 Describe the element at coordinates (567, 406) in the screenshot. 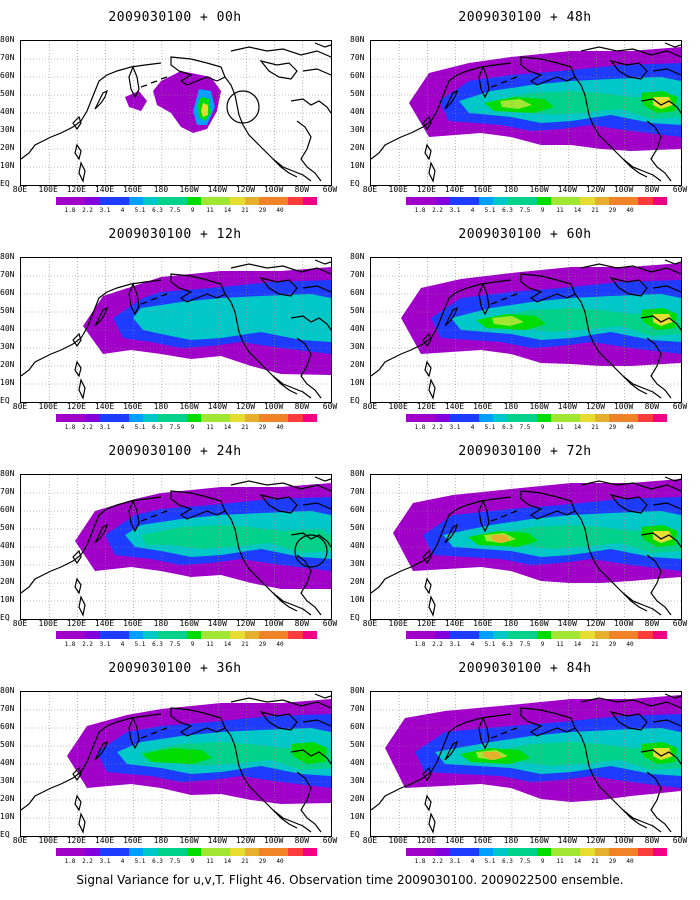

I see `longitude-label: 140W` at that location.